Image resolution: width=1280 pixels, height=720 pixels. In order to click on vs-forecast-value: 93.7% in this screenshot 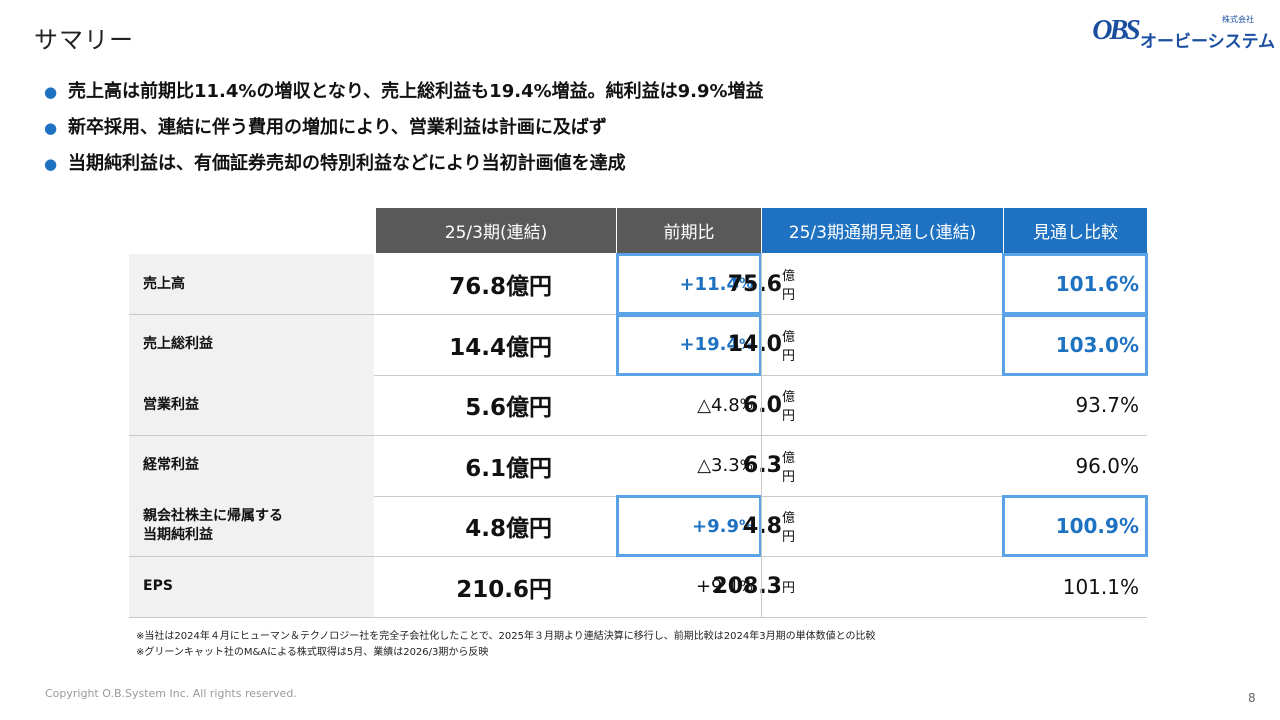, I will do `click(1107, 405)`.